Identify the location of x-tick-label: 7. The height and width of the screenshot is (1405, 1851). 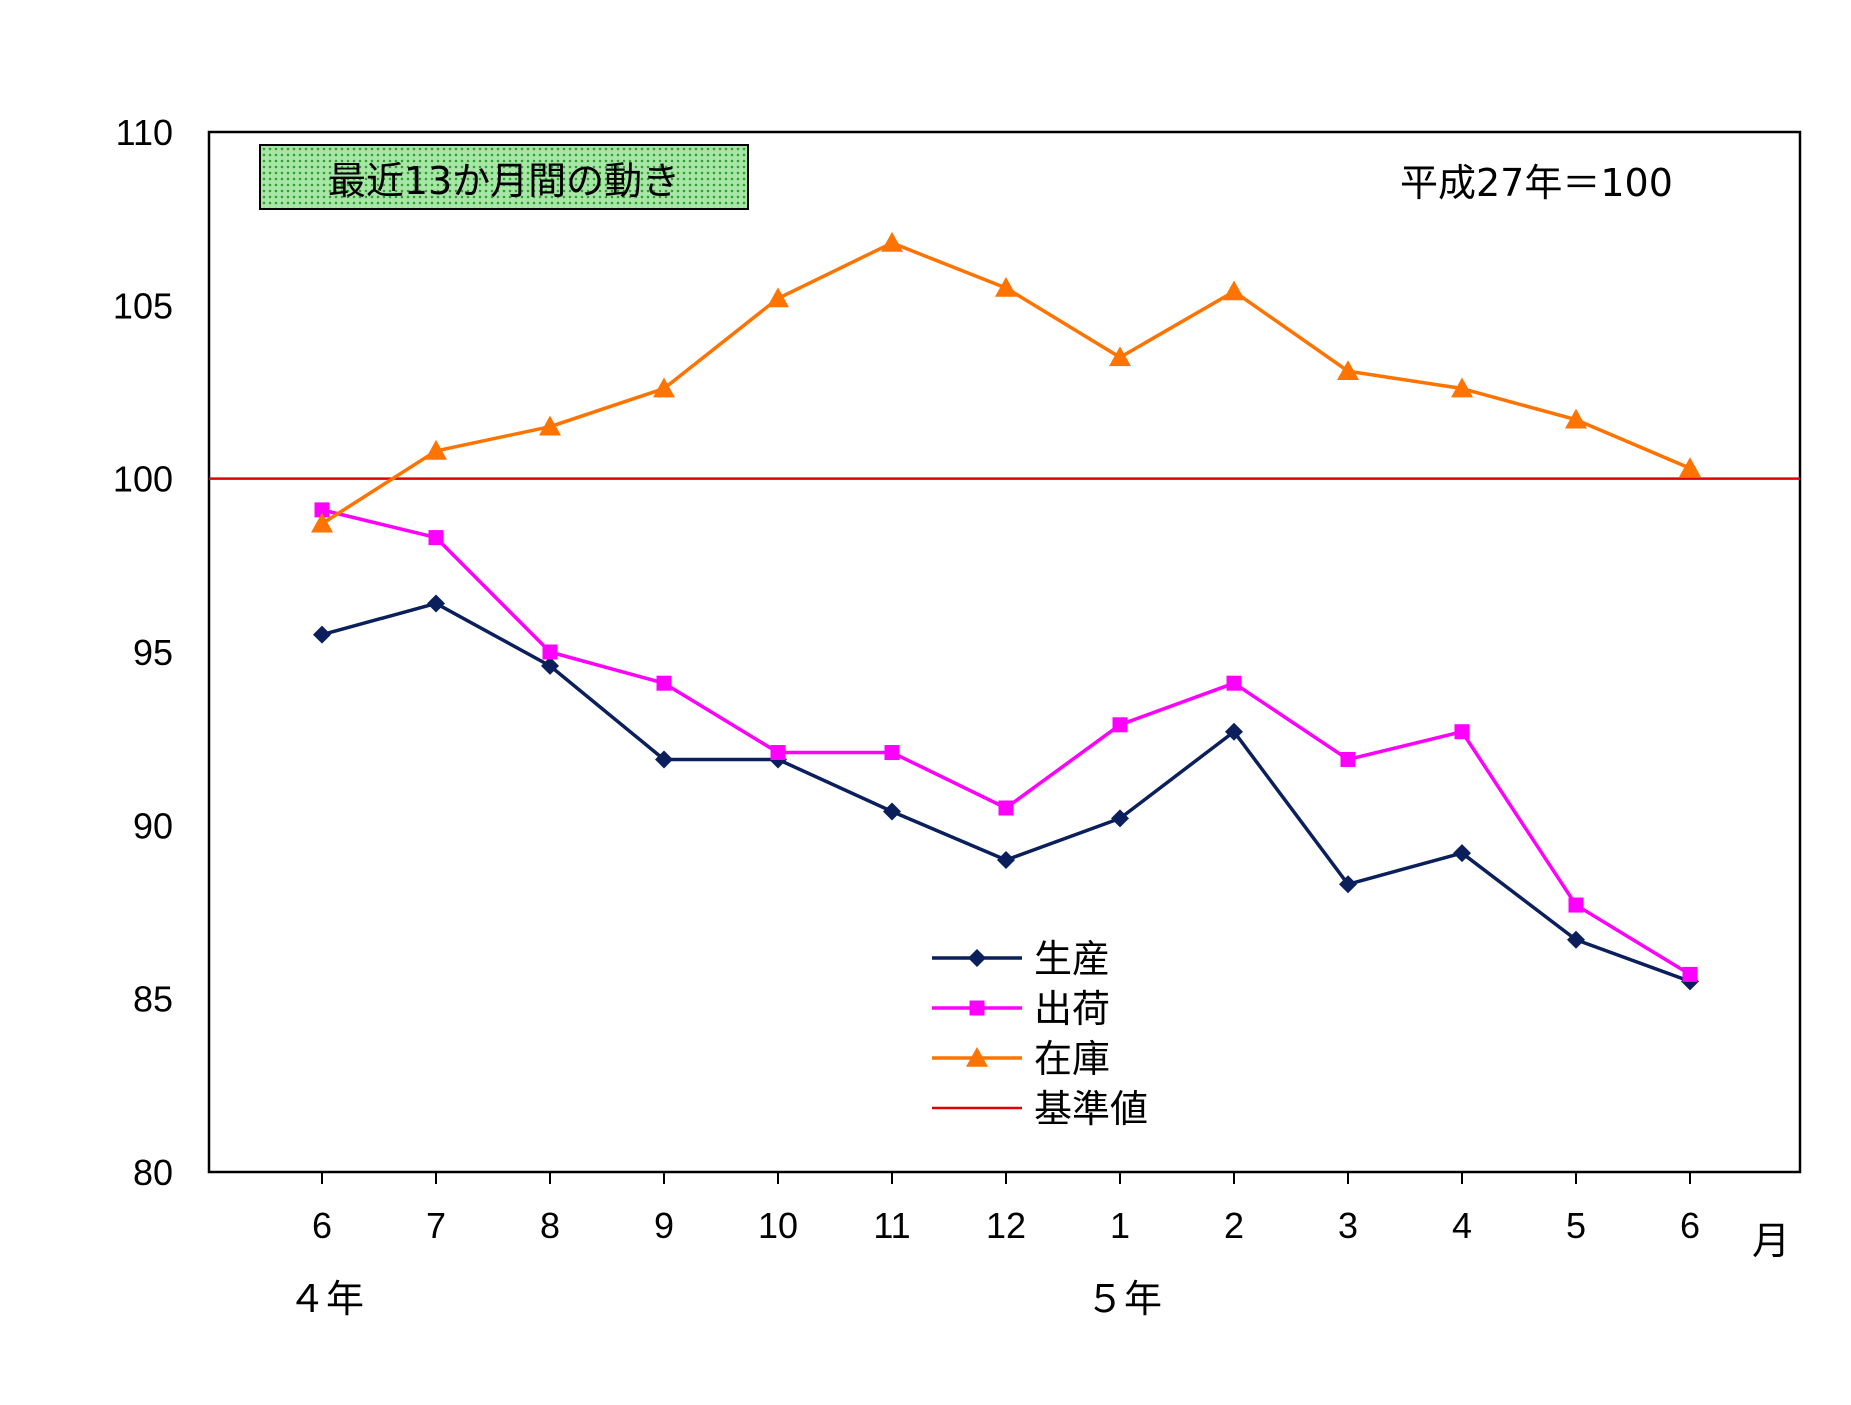
(436, 1225).